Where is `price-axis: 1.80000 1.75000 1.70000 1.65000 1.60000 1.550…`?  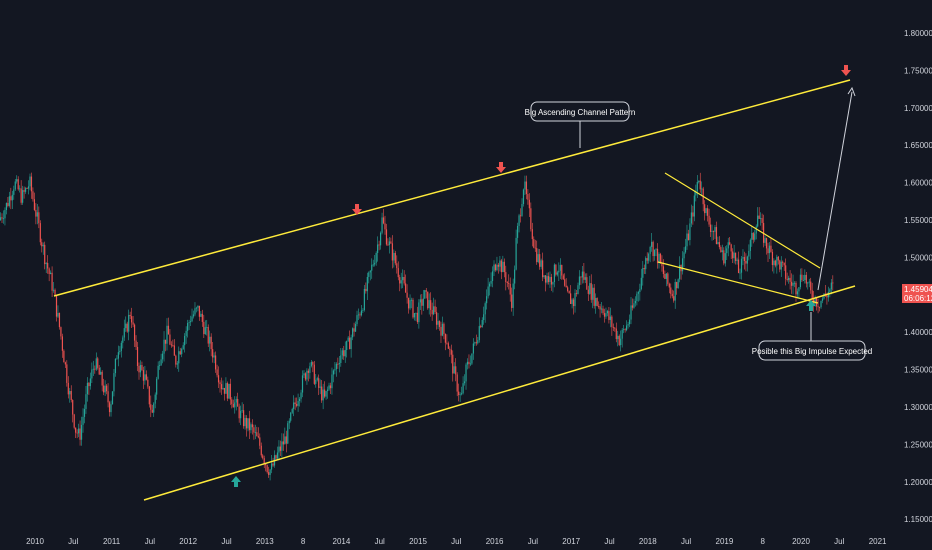
price-axis: 1.80000 1.75000 1.70000 1.65000 1.60000 1.550… is located at coordinates (918, 276).